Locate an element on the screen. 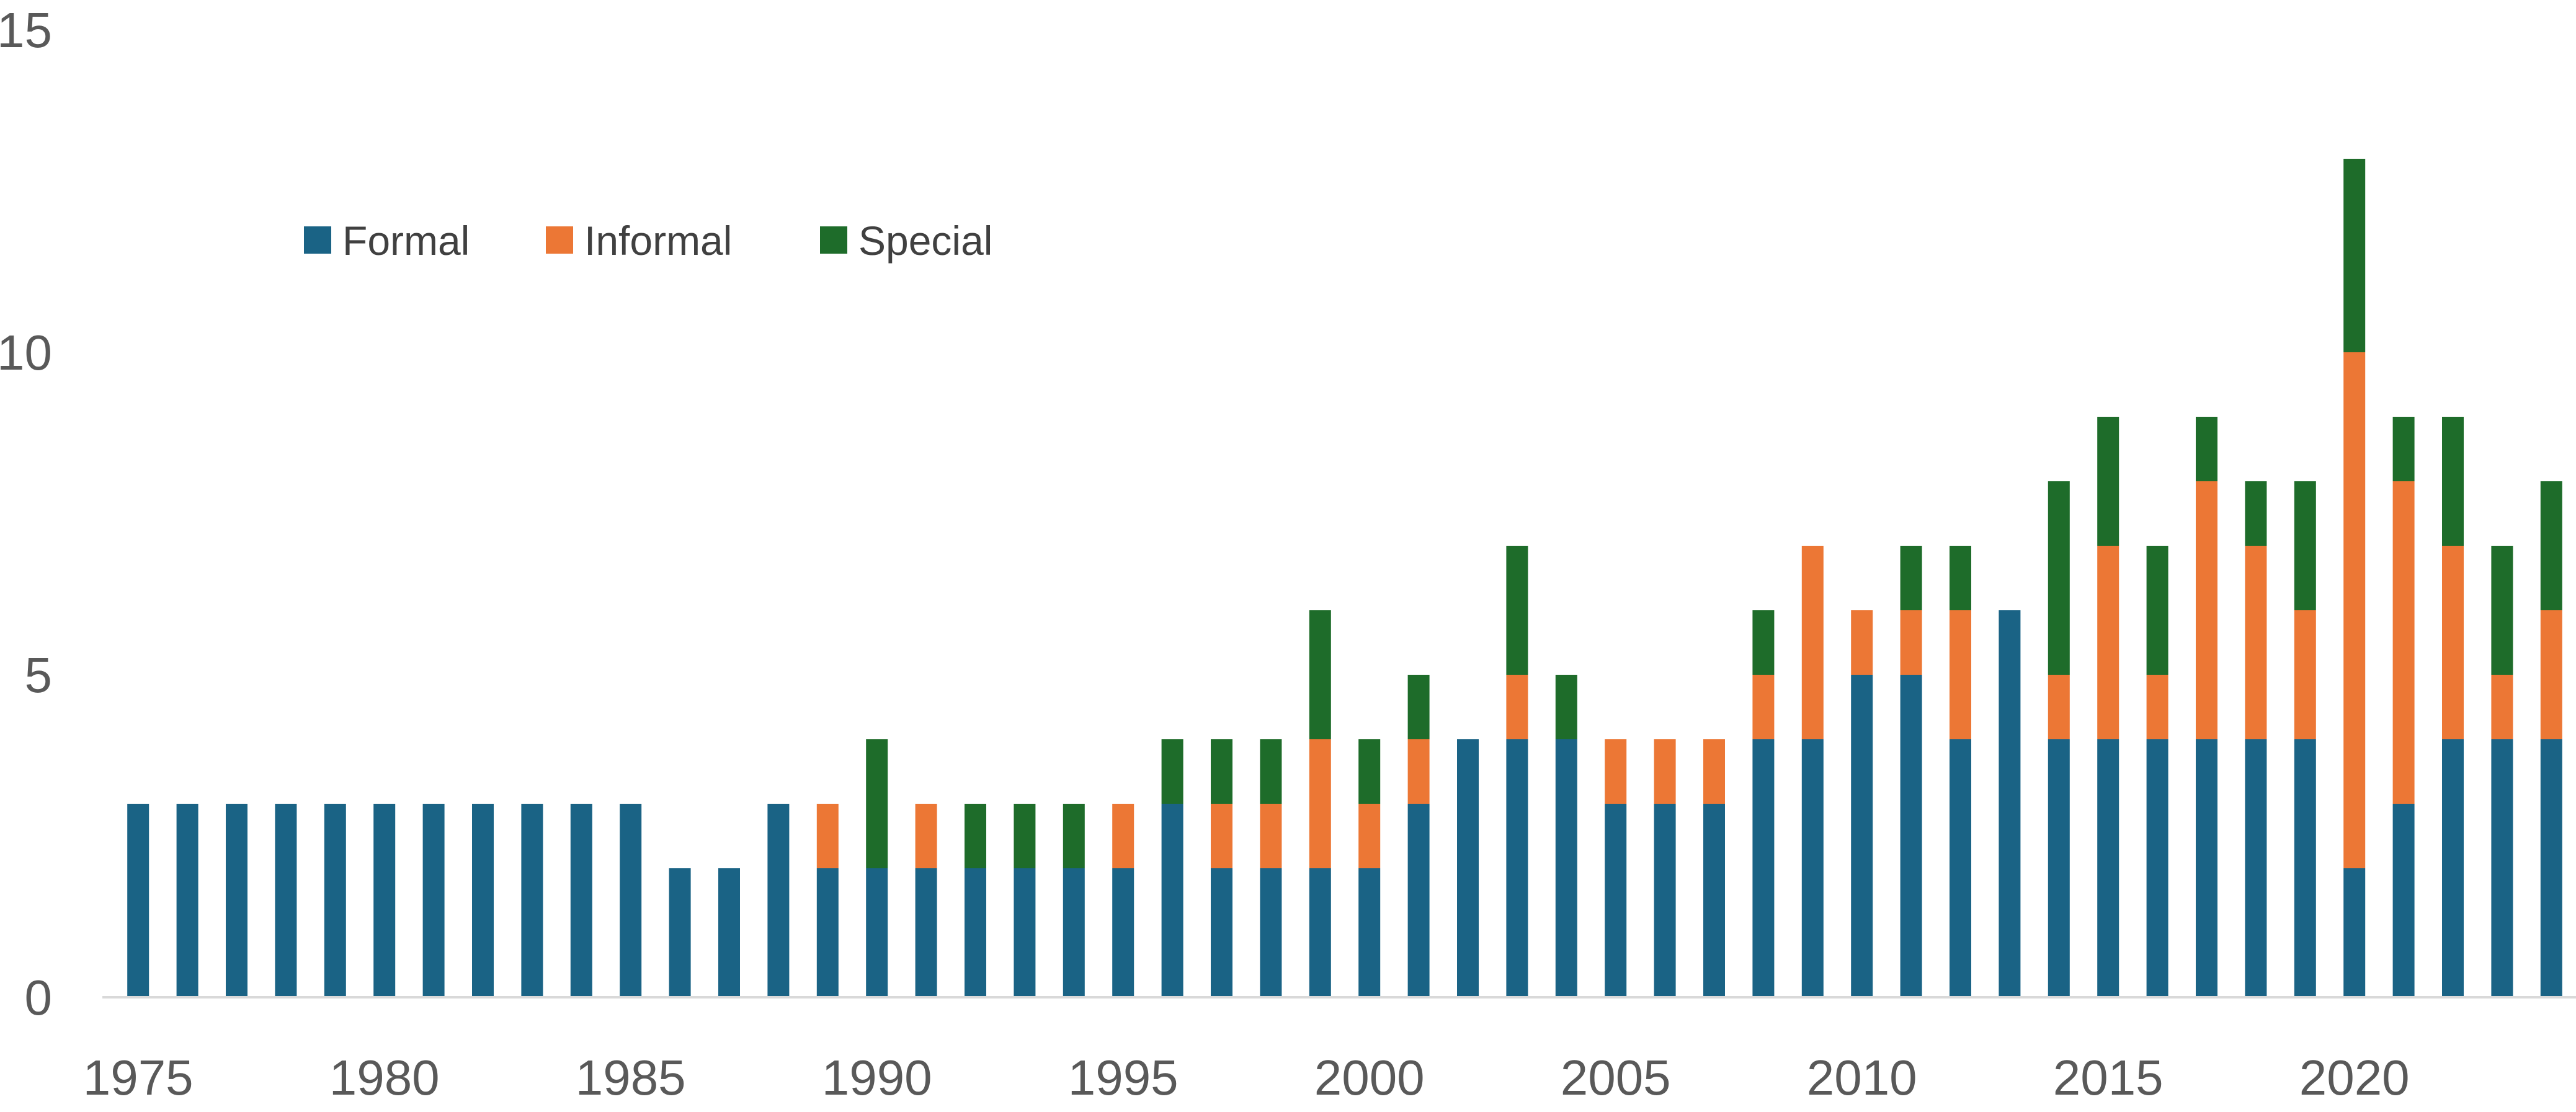 This screenshot has height=1112, width=2576. bar-formal-1999 is located at coordinates (1320, 932).